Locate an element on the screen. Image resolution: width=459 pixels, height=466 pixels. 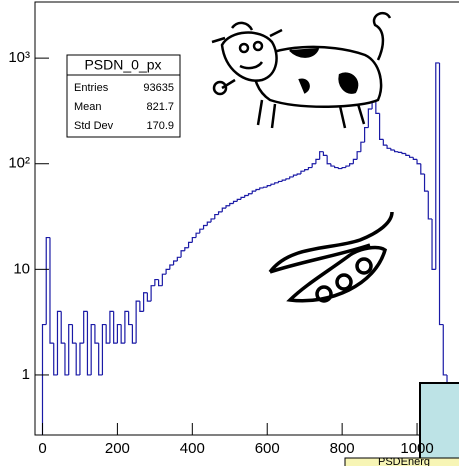
stats-value: 93635 is located at coordinates (158, 88).